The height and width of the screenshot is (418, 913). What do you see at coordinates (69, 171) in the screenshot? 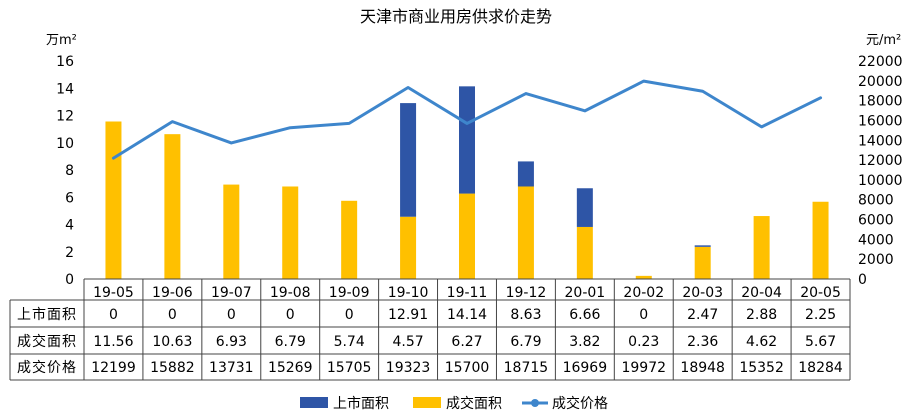
I see `left-axis-tick: 8` at bounding box center [69, 171].